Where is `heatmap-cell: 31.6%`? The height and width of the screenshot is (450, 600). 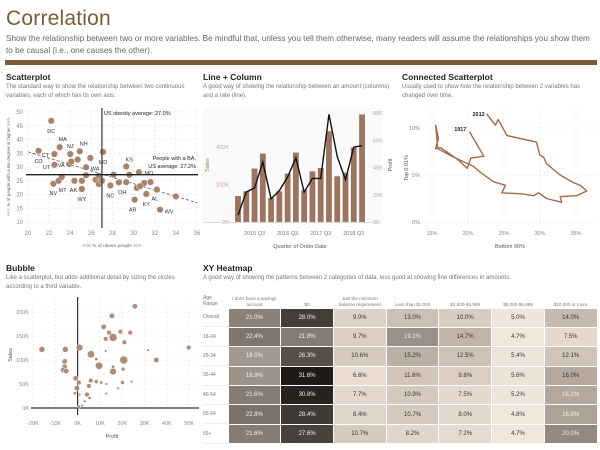 heatmap-cell: 31.6% is located at coordinates (307, 376).